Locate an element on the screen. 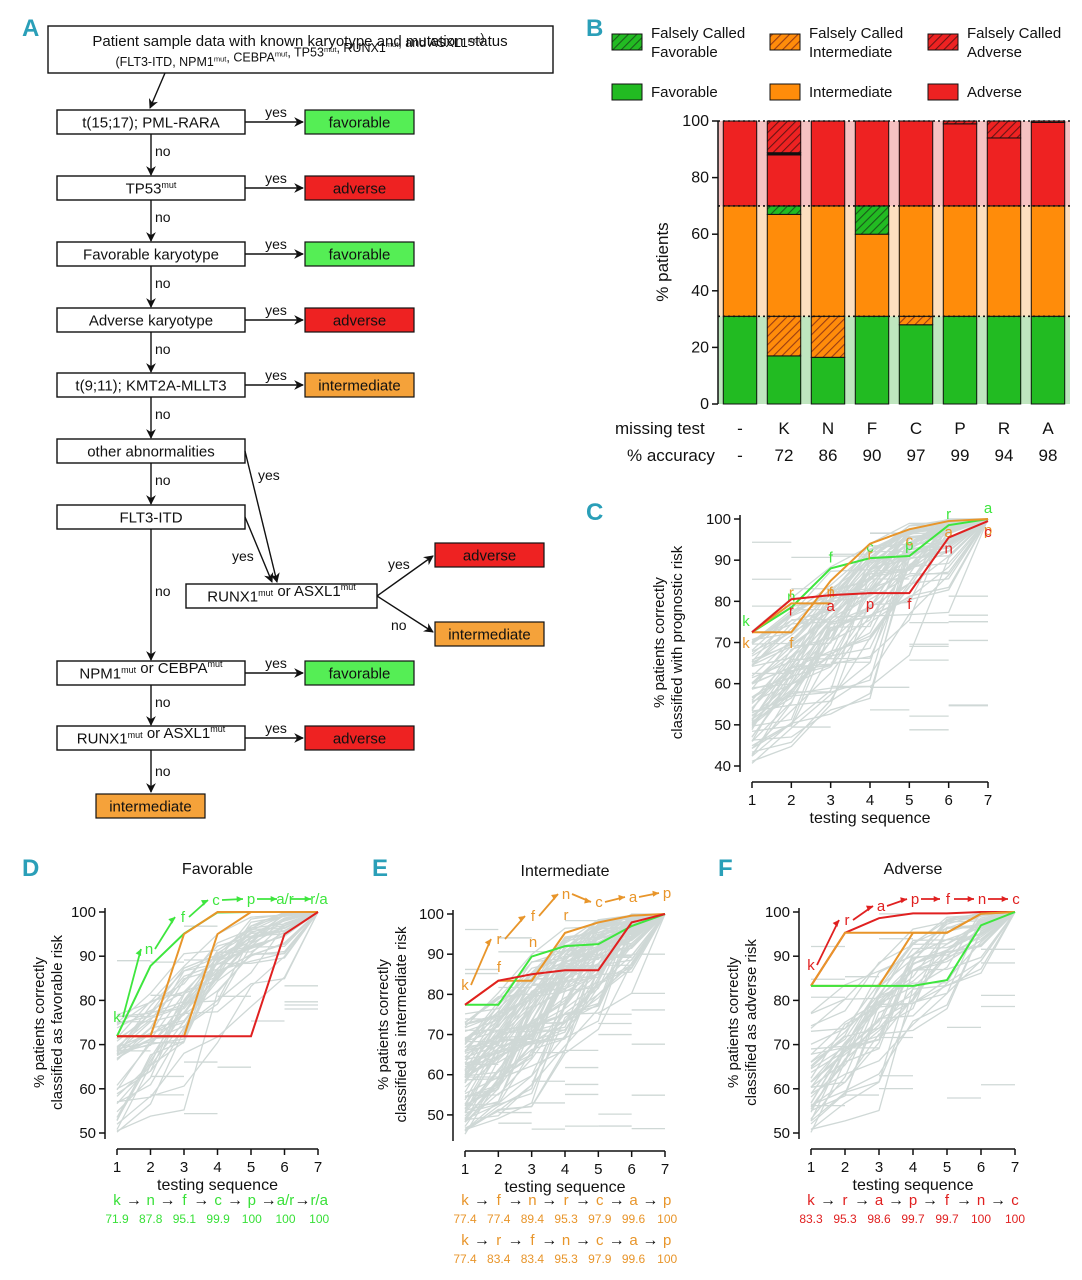 The image size is (1082, 1280). sequence-value: 99.7 is located at coordinates (947, 1219).